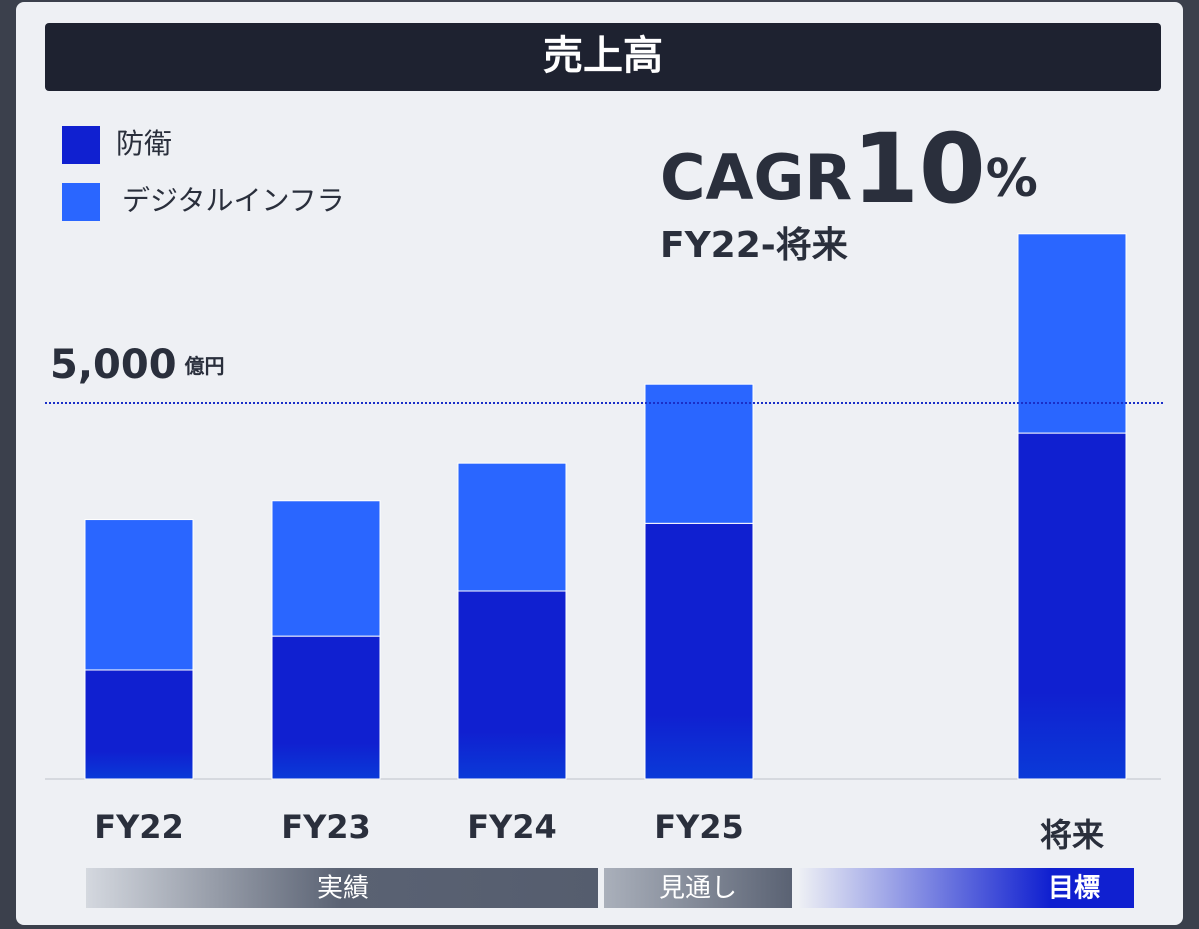 The height and width of the screenshot is (929, 1199). I want to click on reference-label: 5,000 億円, so click(137, 365).